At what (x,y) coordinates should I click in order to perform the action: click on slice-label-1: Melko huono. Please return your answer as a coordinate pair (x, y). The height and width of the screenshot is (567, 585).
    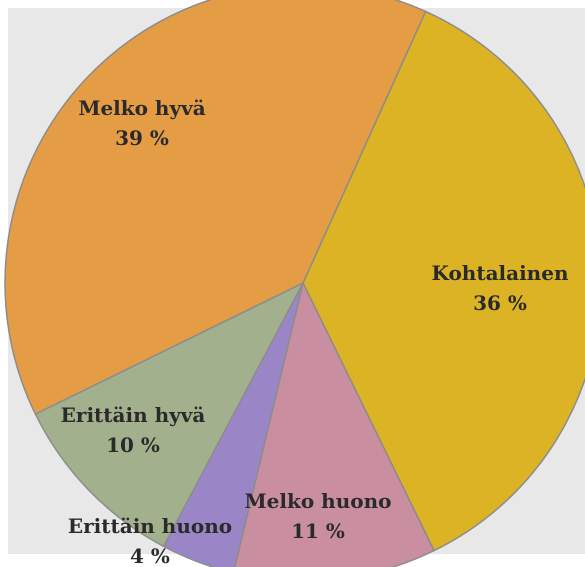
    Looking at the image, I should click on (318, 501).